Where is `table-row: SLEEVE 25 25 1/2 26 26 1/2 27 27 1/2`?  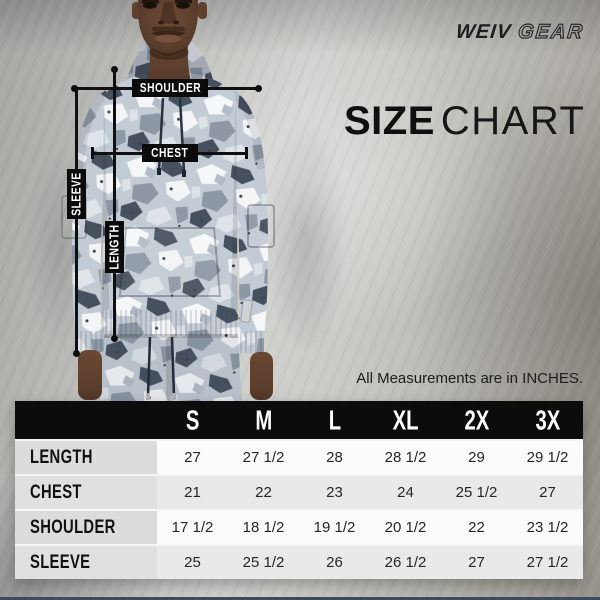
table-row: SLEEVE 25 25 1/2 26 26 1/2 27 27 1/2 is located at coordinates (299, 561).